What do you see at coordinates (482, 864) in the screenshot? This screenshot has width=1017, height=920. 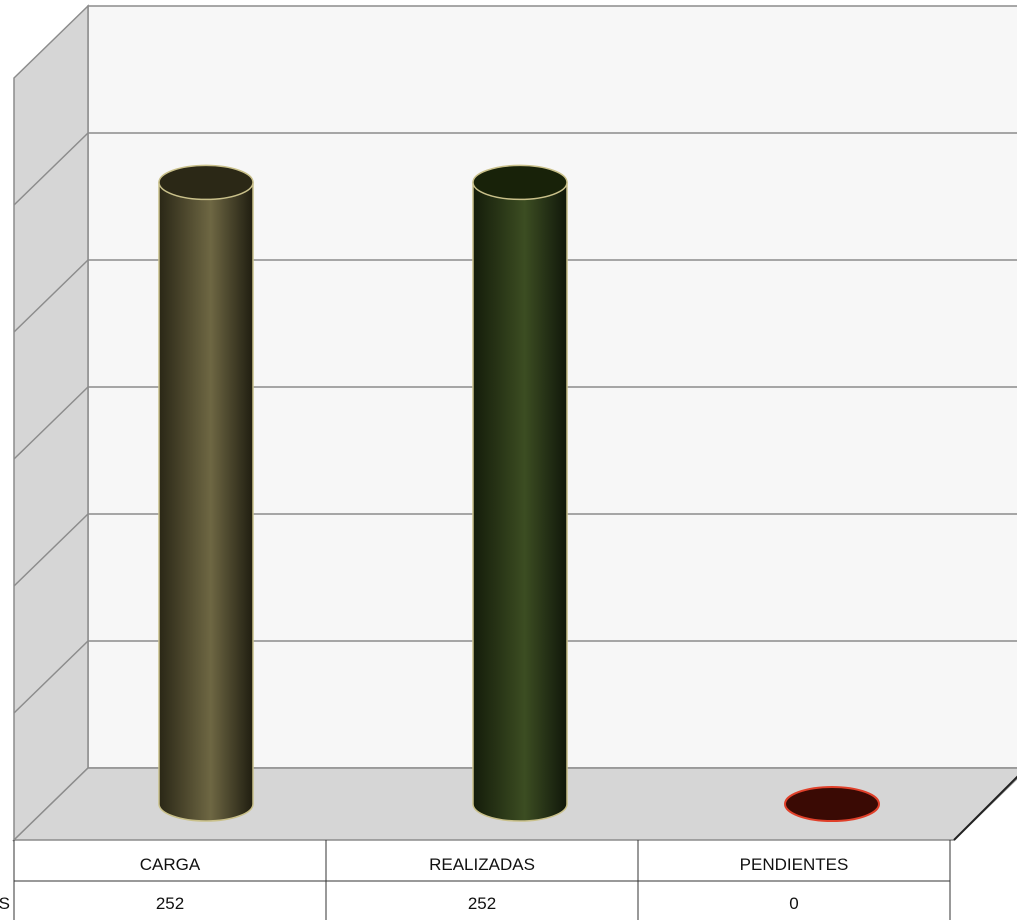 I see `tick-label: REALIZADAS` at bounding box center [482, 864].